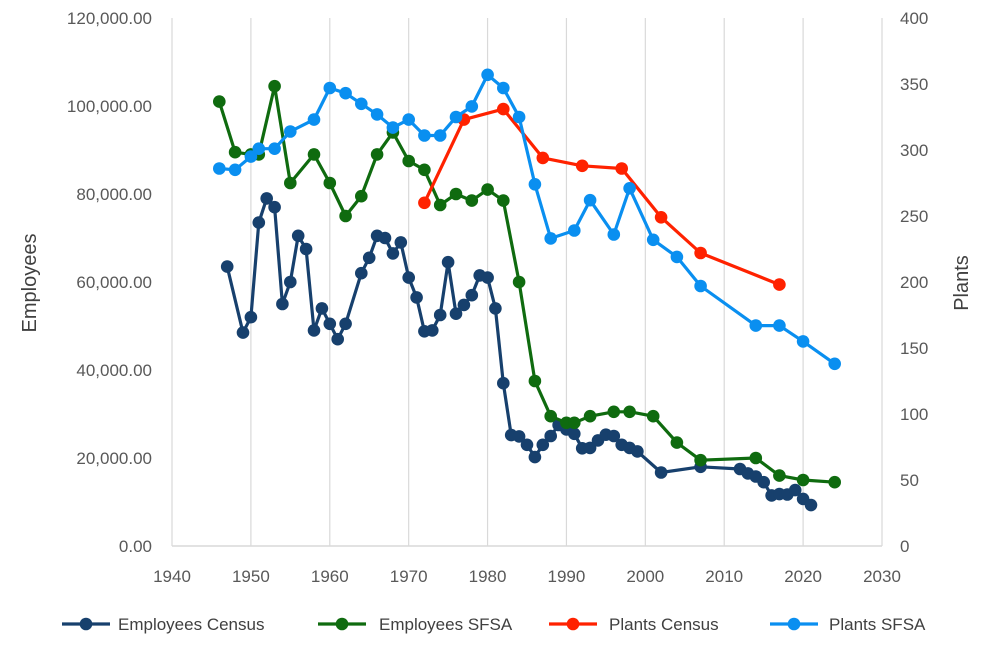  What do you see at coordinates (664, 624) in the screenshot?
I see `legend-label: Plants Census` at bounding box center [664, 624].